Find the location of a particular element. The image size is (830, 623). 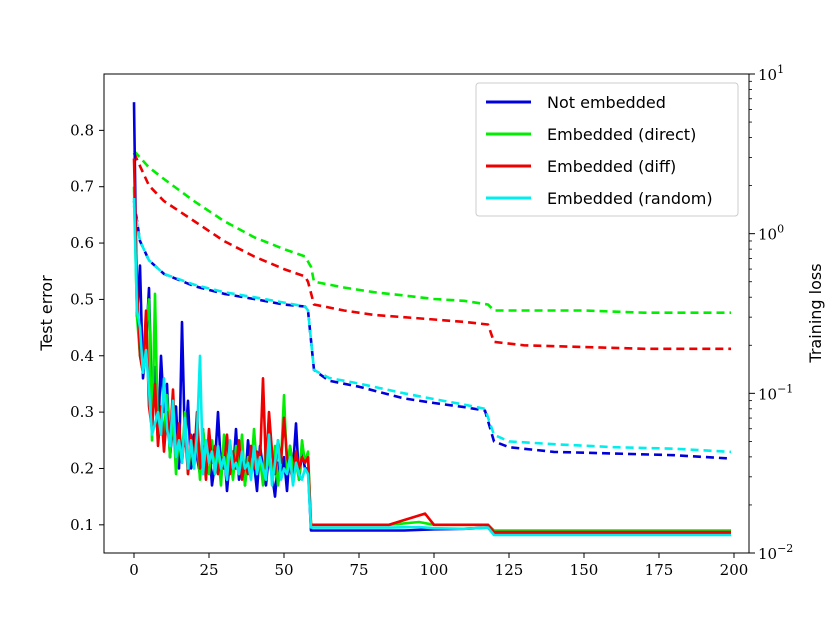

y-left-tick-label: 0.7 is located at coordinates (82, 187).